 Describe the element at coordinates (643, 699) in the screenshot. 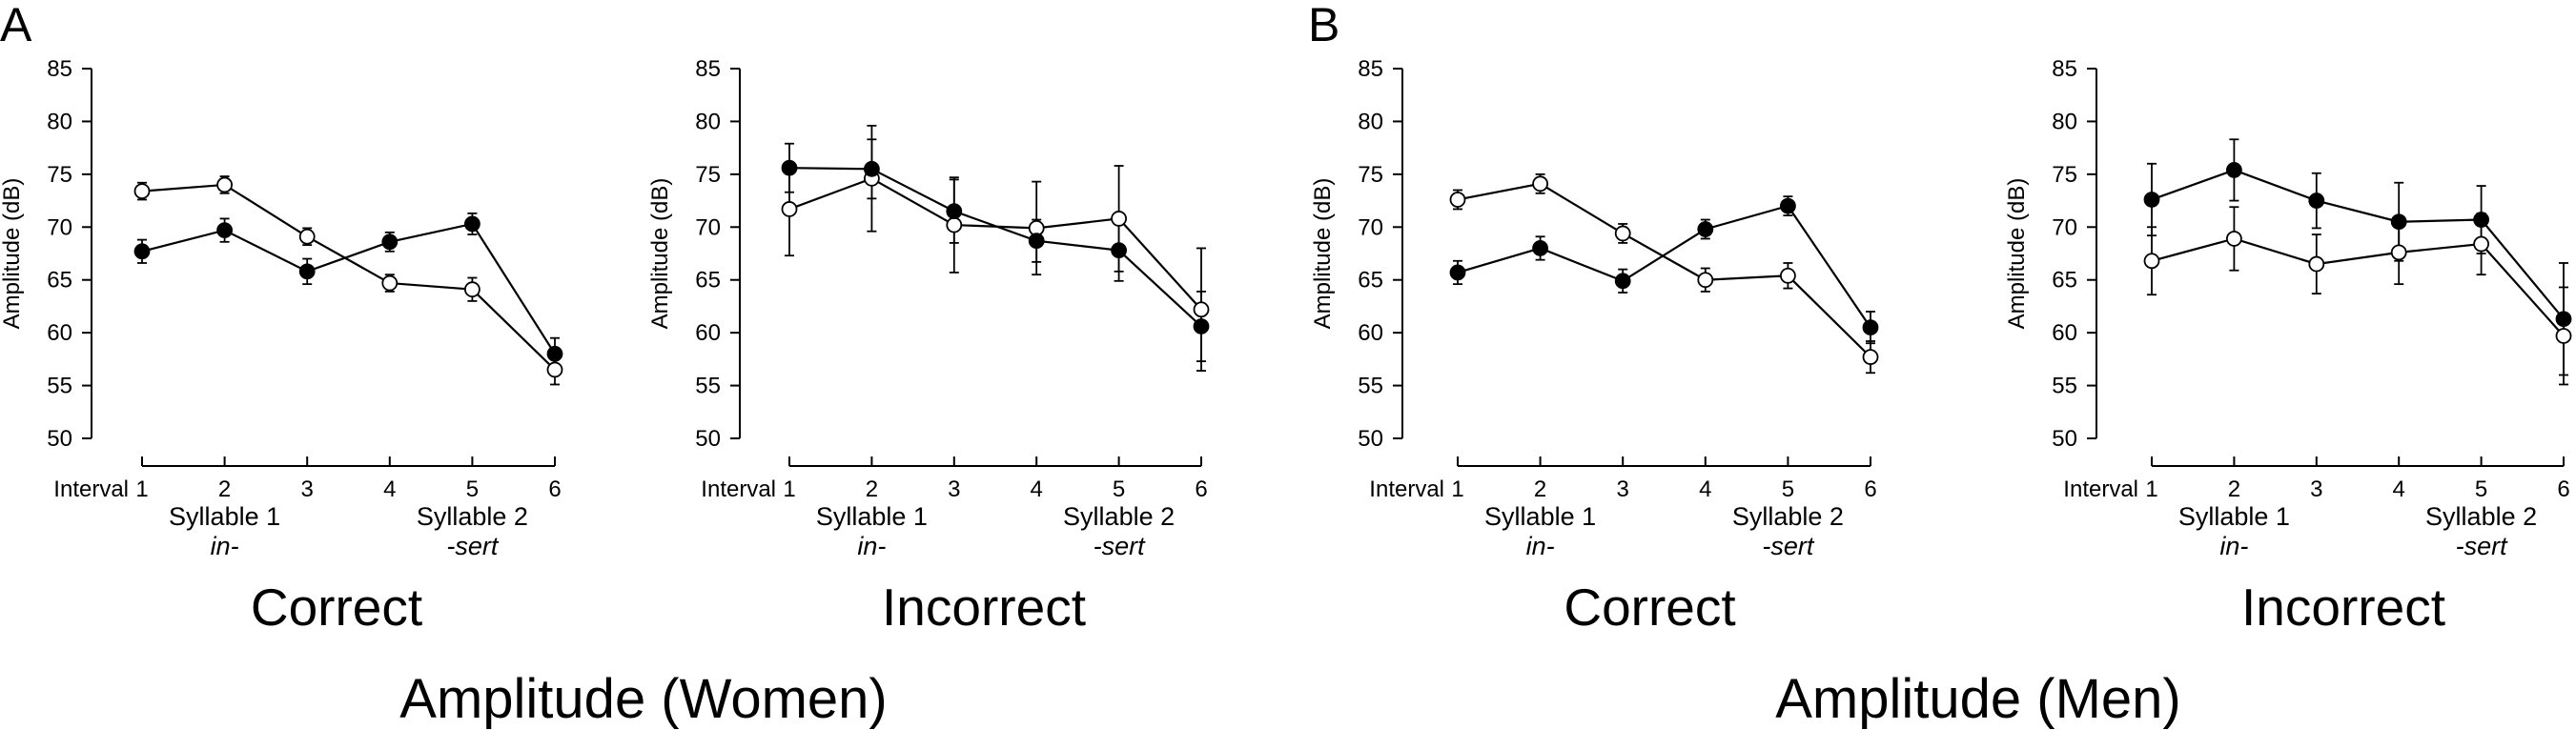

I see `panel-a-title: Amplitude (Women)` at that location.